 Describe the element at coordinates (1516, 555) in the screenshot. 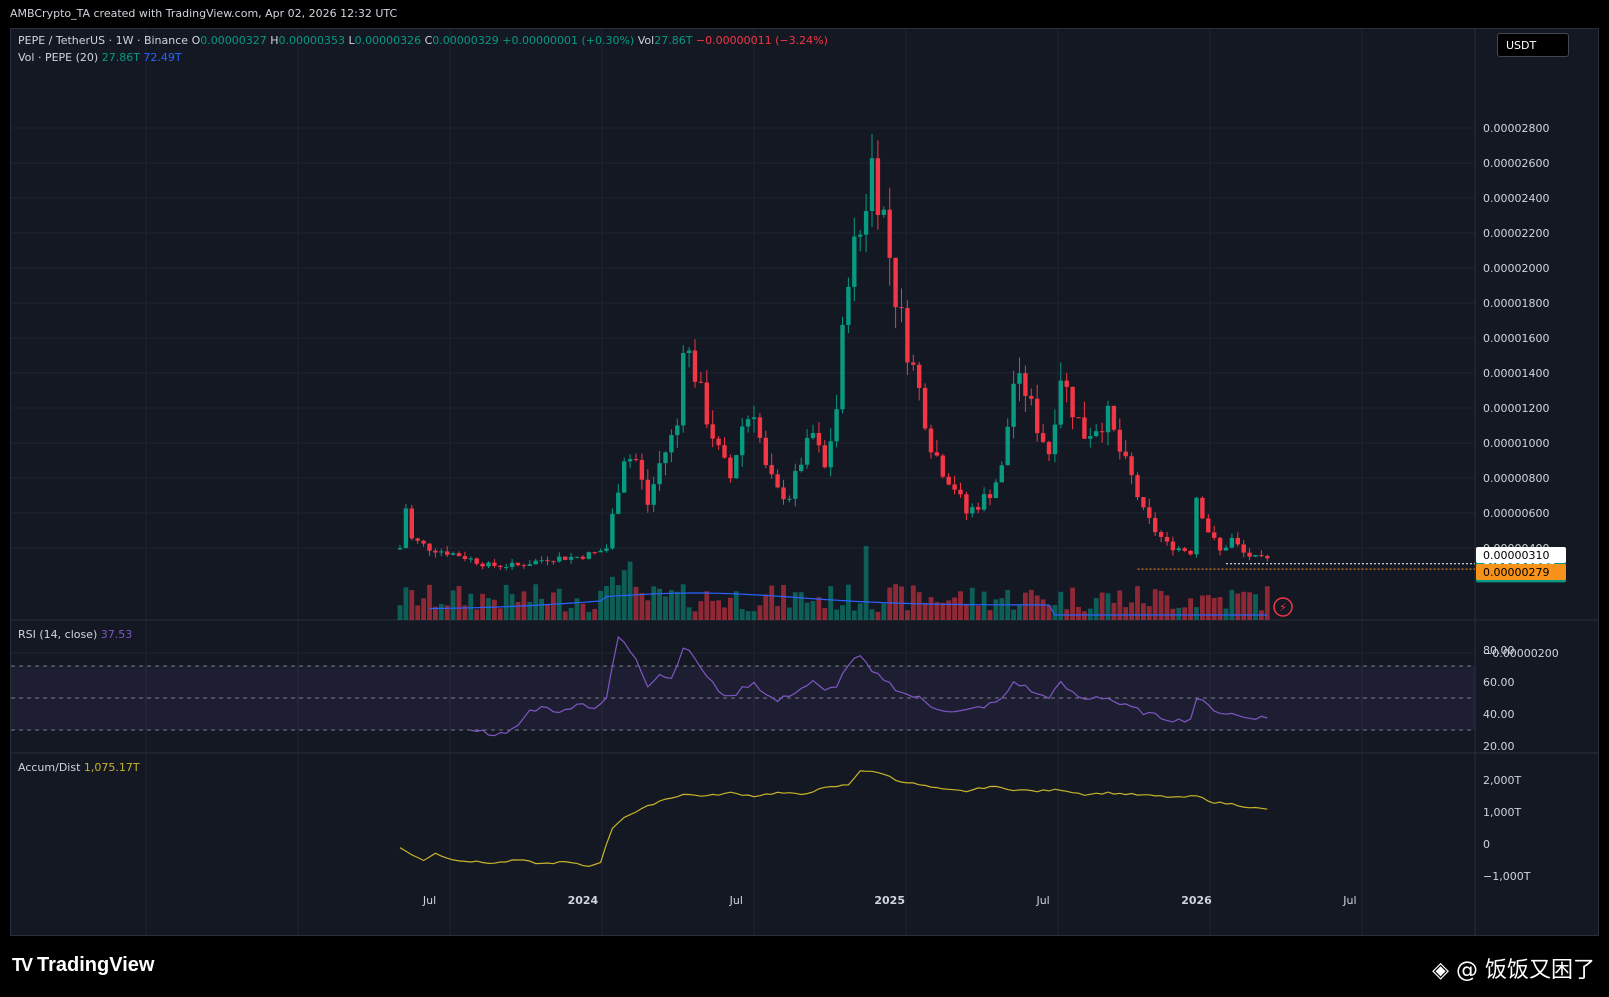

I see `white-price-value: 0.00000310` at that location.